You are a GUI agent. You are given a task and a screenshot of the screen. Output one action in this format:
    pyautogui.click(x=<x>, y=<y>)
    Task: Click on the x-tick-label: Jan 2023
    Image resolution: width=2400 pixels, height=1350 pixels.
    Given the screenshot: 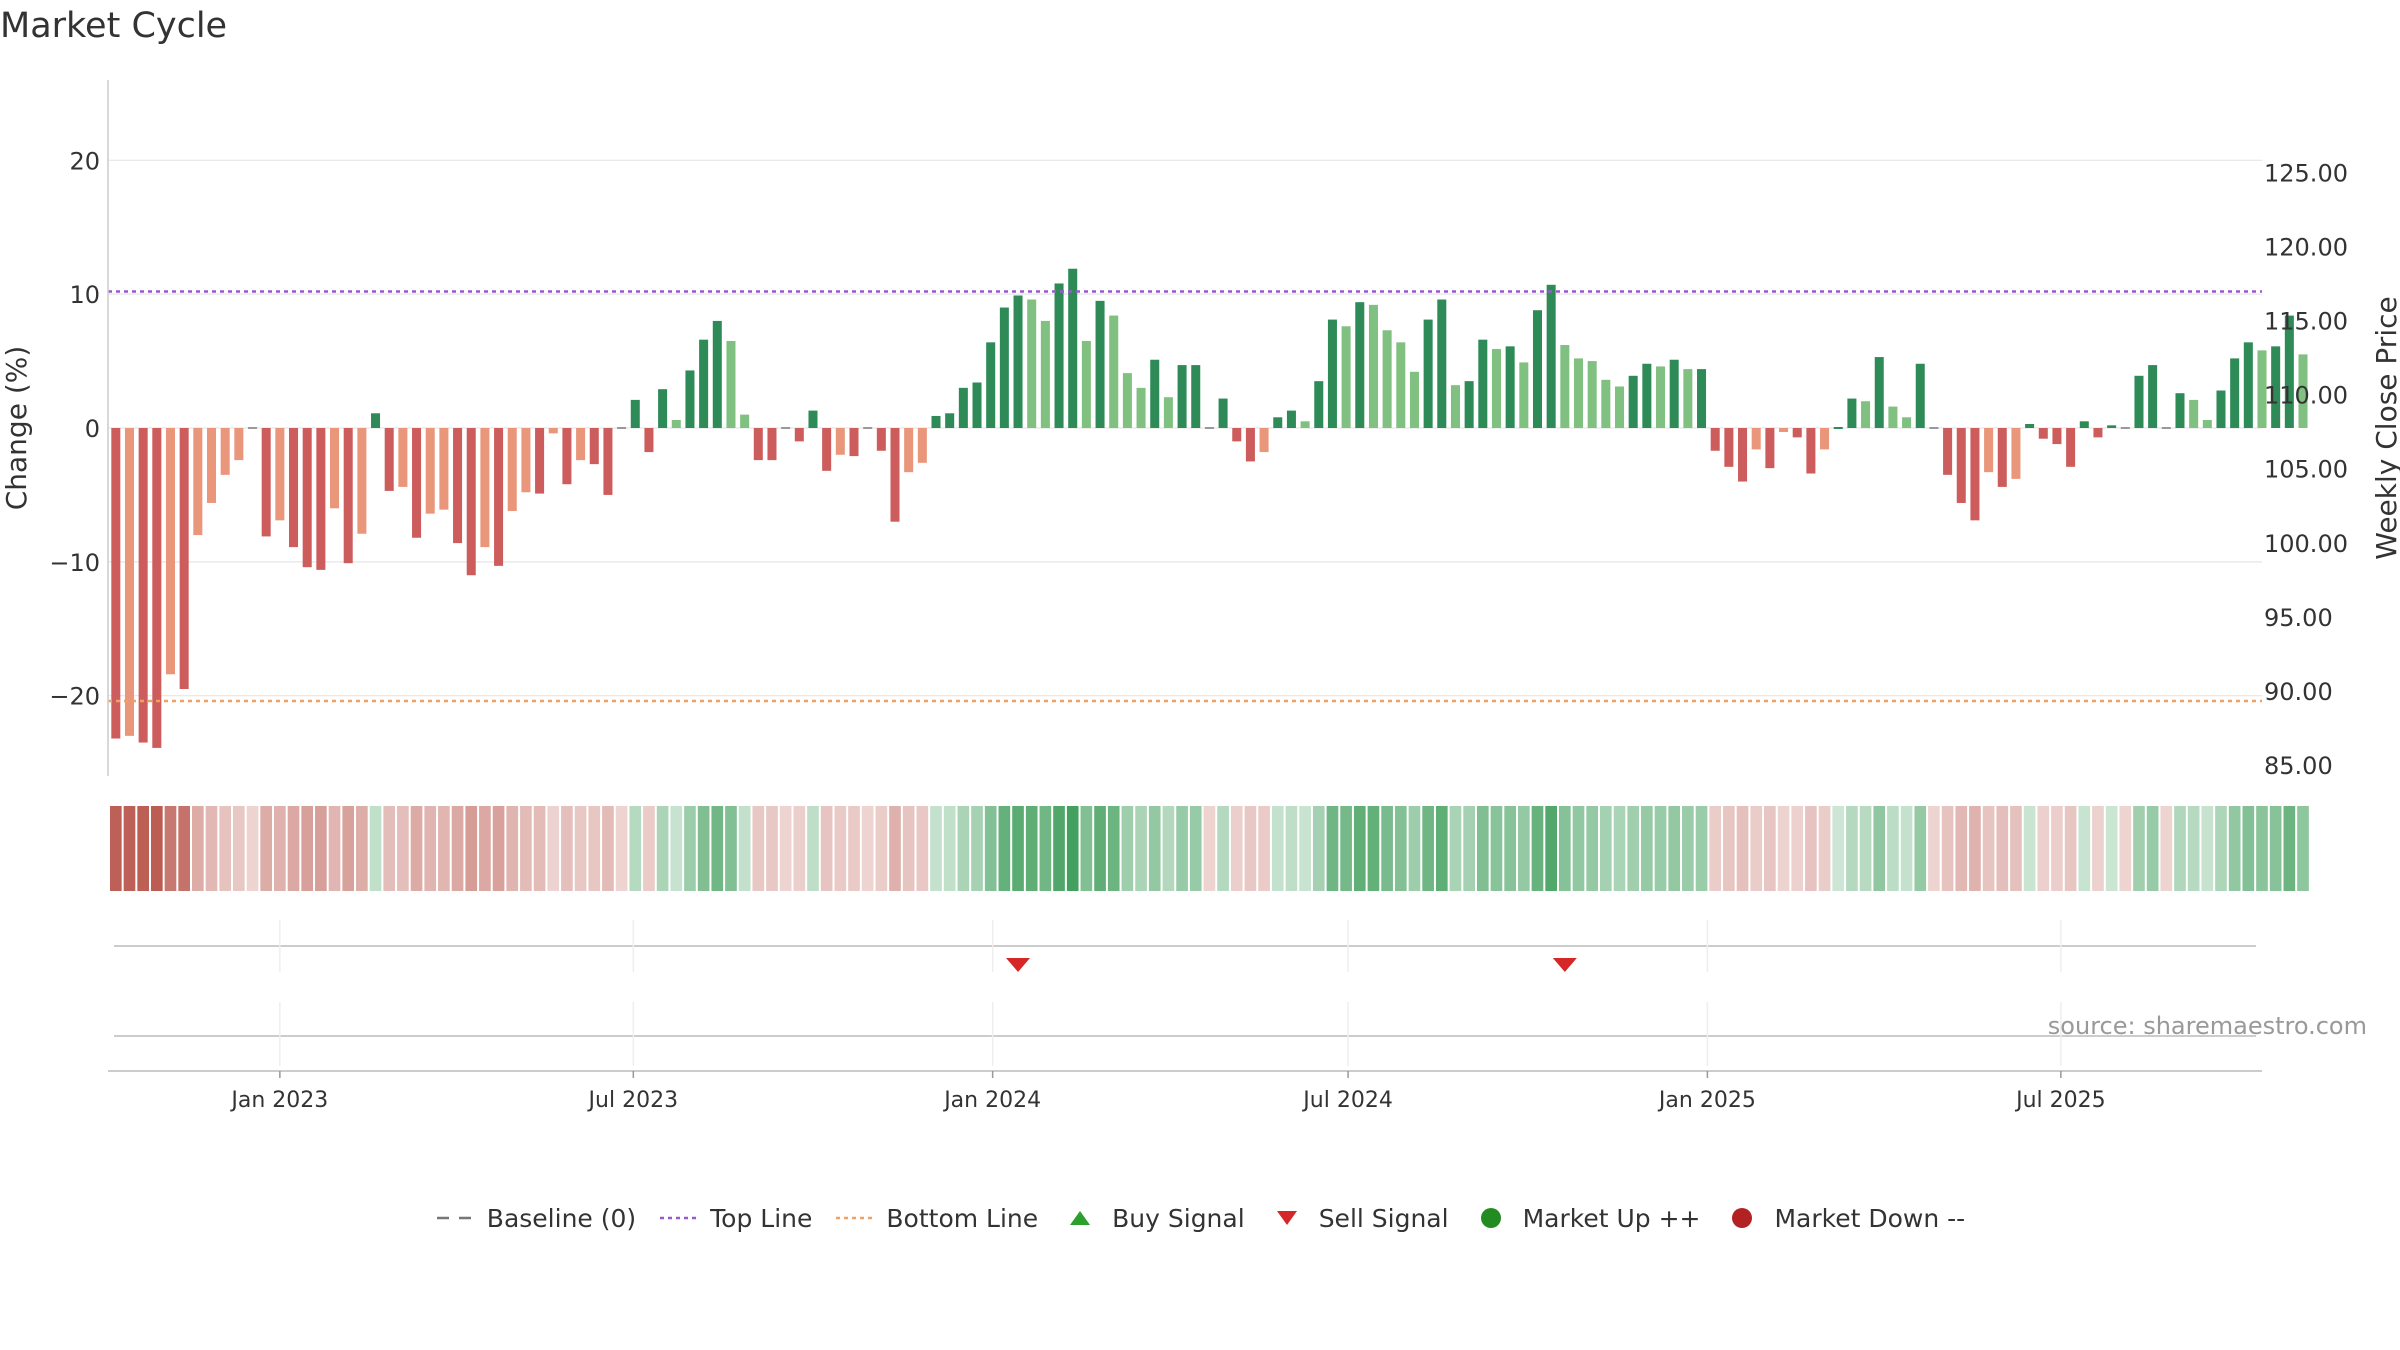 What is the action you would take?
    pyautogui.click(x=278, y=1100)
    